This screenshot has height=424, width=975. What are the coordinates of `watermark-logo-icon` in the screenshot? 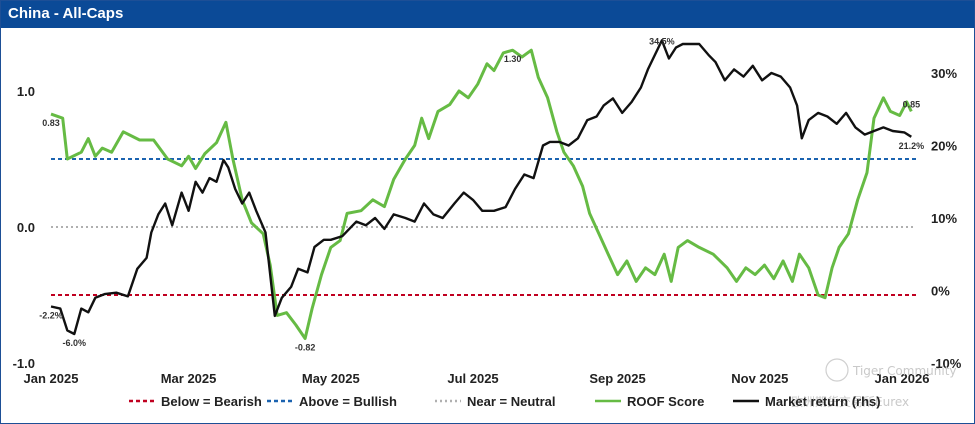 It's located at (837, 370).